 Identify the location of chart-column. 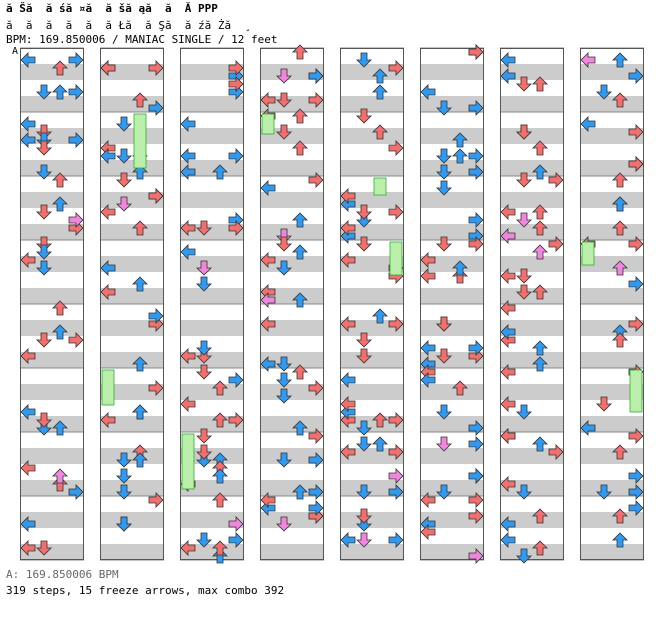
(452, 304).